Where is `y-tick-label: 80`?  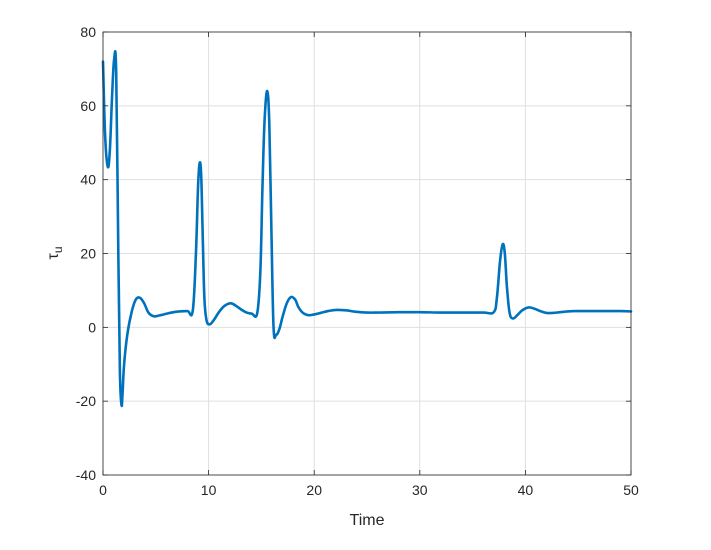
y-tick-label: 80 is located at coordinates (88, 32).